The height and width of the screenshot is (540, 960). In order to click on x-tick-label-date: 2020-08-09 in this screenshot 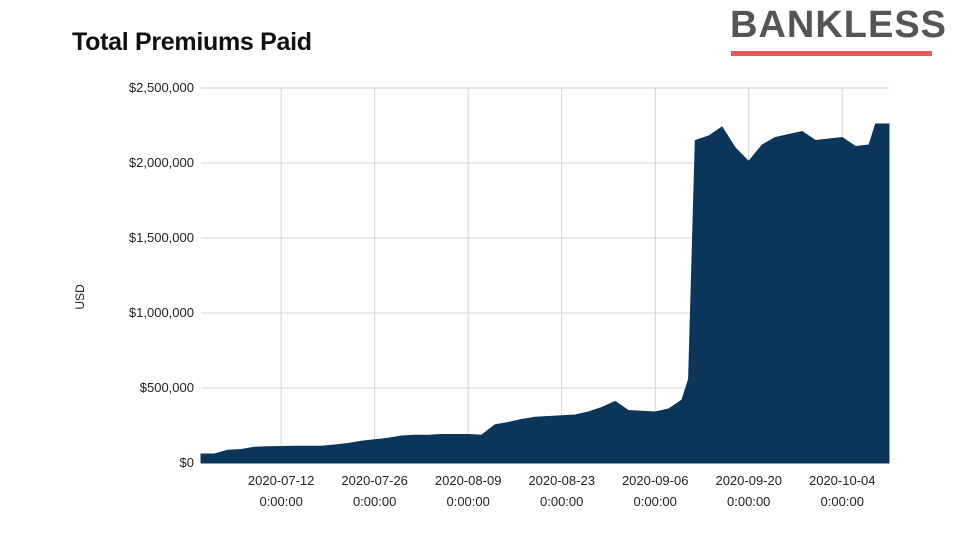, I will do `click(468, 480)`.